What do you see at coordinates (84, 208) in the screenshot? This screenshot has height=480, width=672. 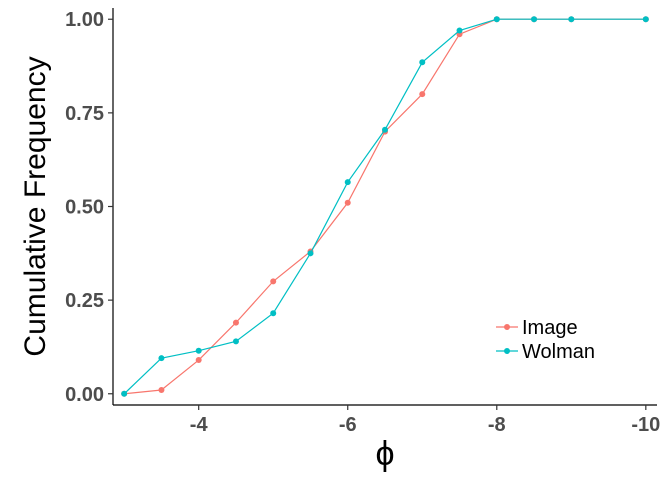 I see `y-tick-label: 0.50` at bounding box center [84, 208].